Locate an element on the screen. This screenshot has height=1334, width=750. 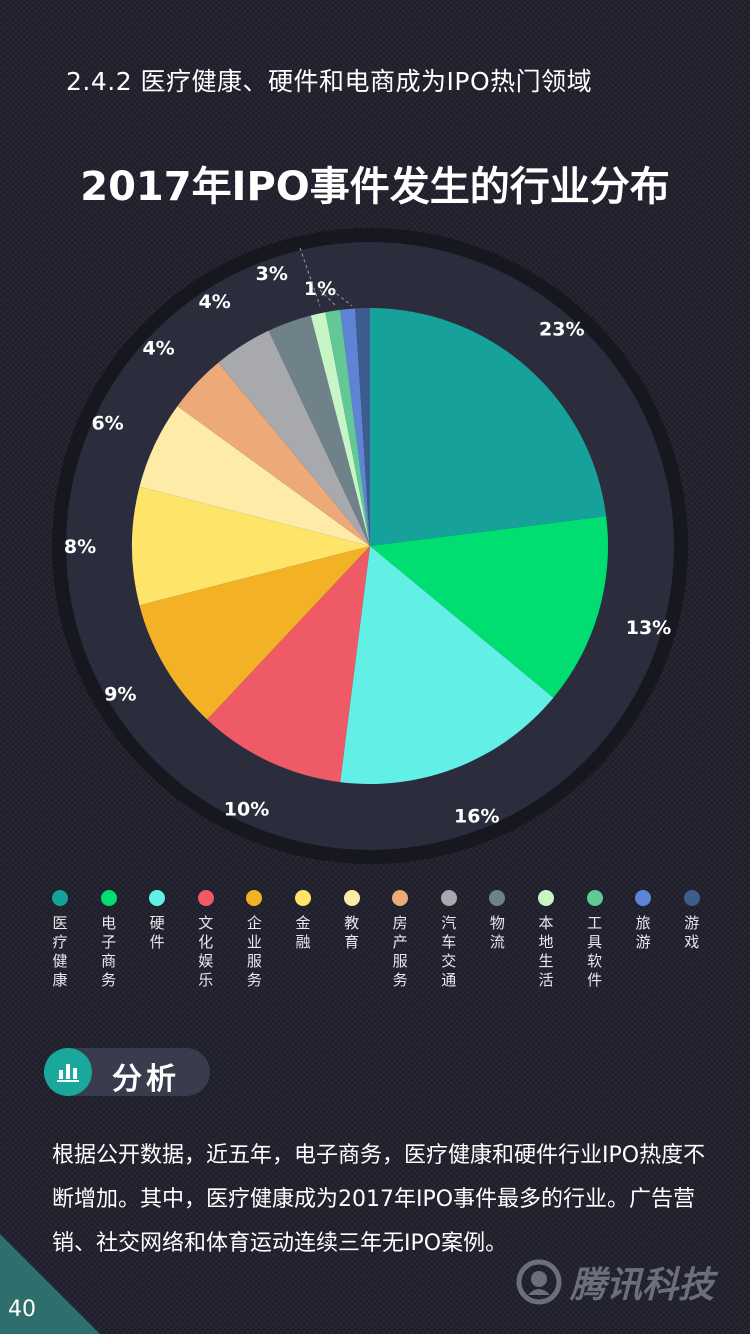
legend-item-9: 物流 is located at coordinates (497, 921).